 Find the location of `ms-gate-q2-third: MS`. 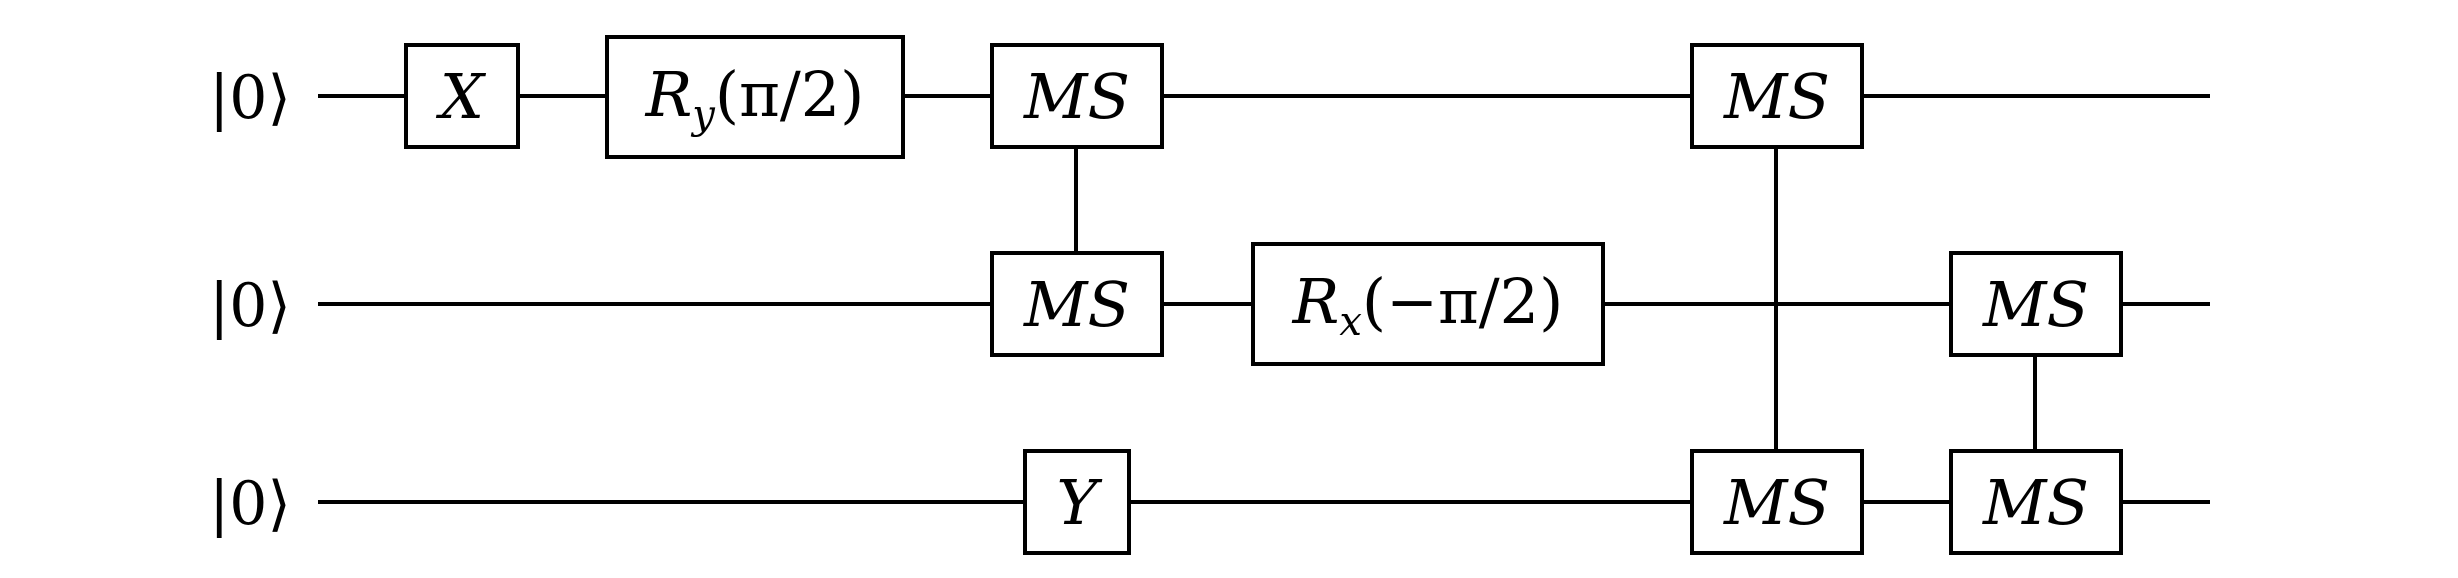

ms-gate-q2-third: MS is located at coordinates (2036, 502).